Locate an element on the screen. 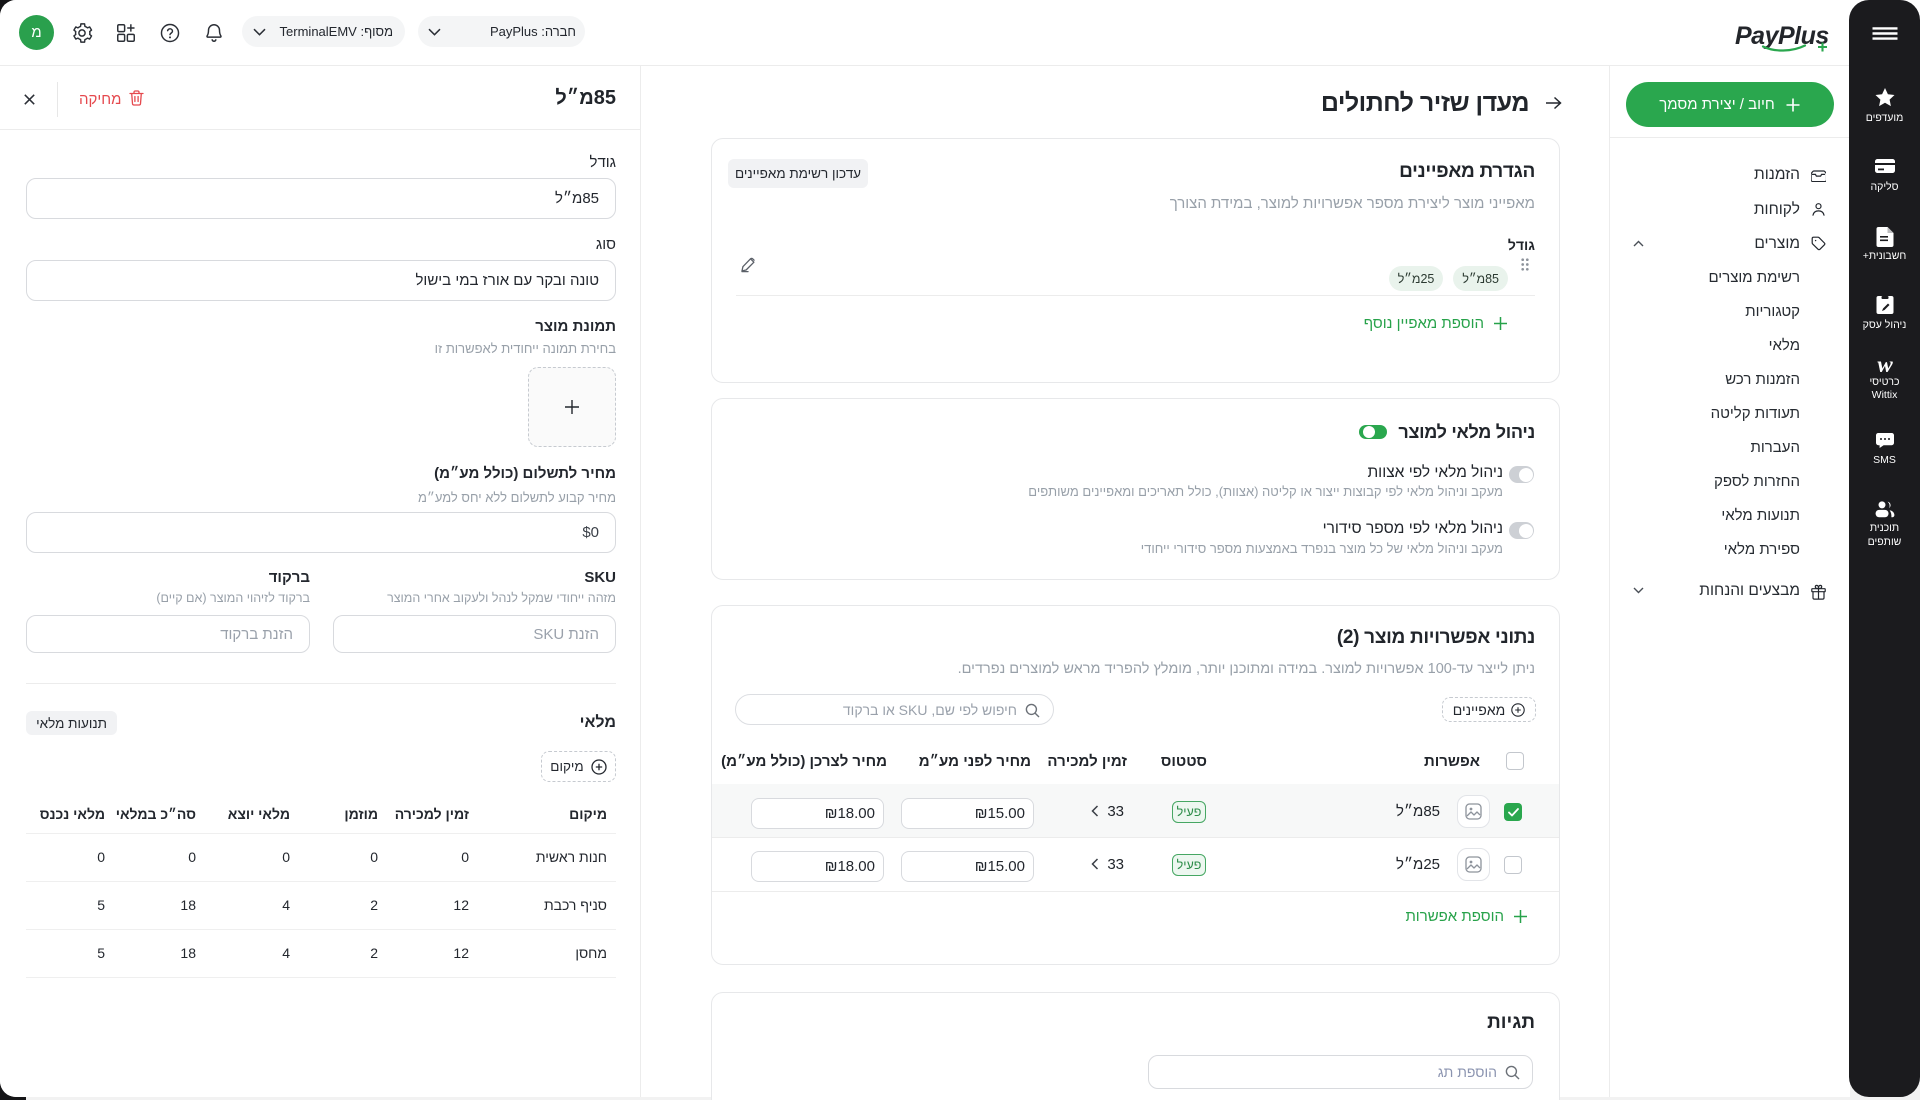  svg-text: PayPlus is located at coordinates (1782, 36).